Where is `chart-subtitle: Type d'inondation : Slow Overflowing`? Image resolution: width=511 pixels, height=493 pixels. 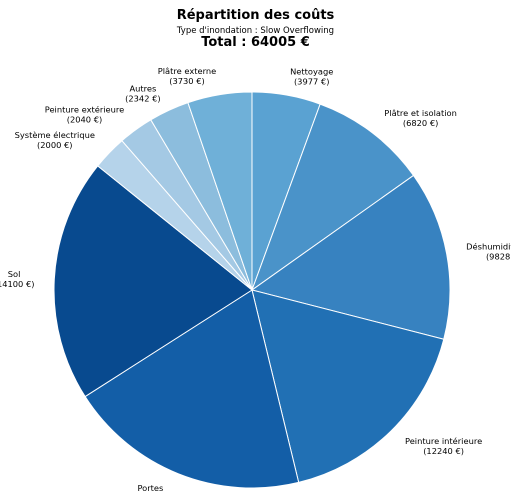
chart-subtitle: Type d'inondation : Slow Overflowing is located at coordinates (255, 31).